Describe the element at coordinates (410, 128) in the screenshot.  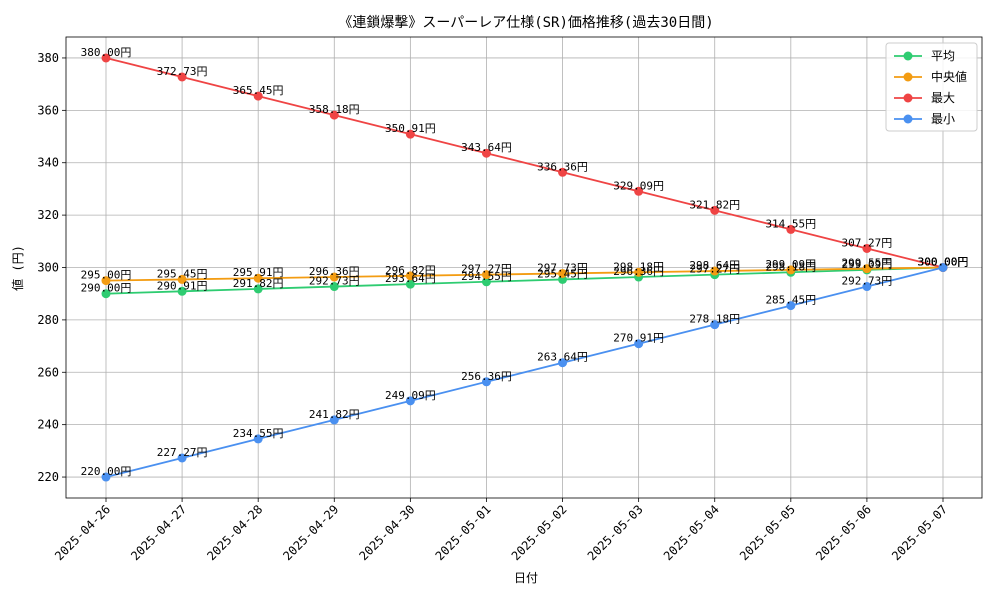
I see `data-label: 350.91円` at that location.